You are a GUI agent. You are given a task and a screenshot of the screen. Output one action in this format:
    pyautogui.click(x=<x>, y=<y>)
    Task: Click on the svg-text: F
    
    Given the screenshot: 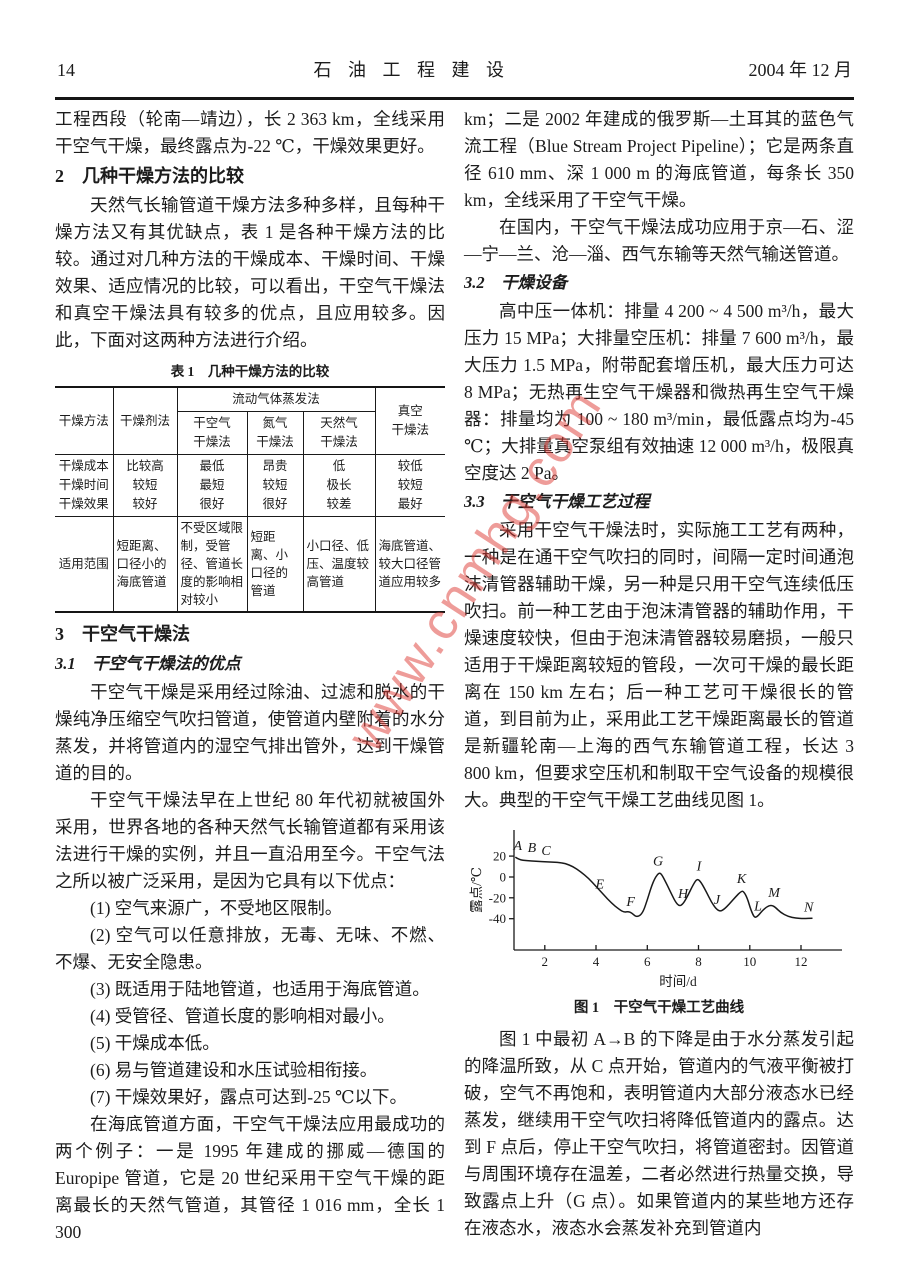 What is the action you would take?
    pyautogui.click(x=630, y=902)
    